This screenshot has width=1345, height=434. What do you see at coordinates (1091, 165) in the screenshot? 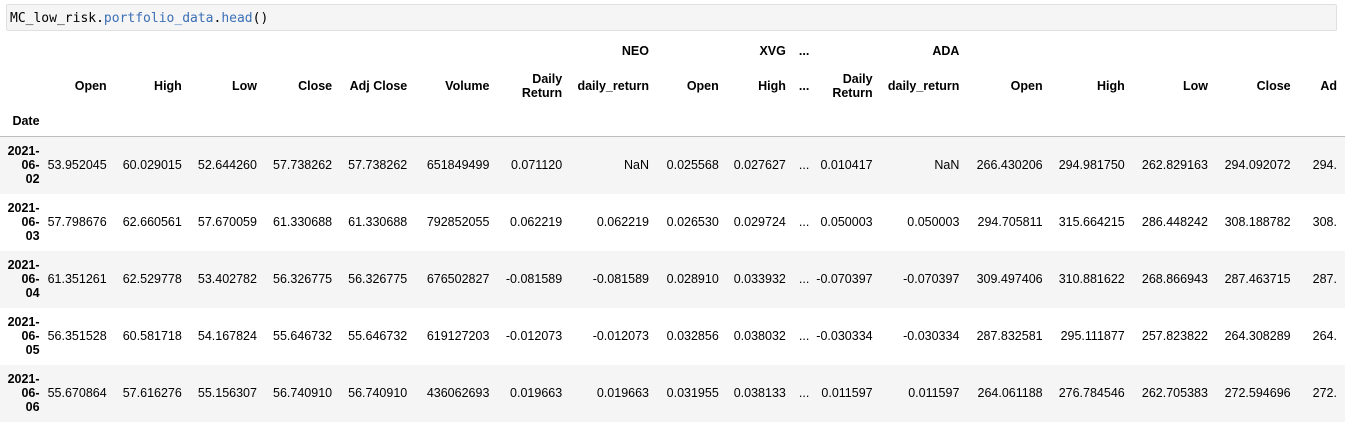
I see `table-cell: 294.981750` at bounding box center [1091, 165].